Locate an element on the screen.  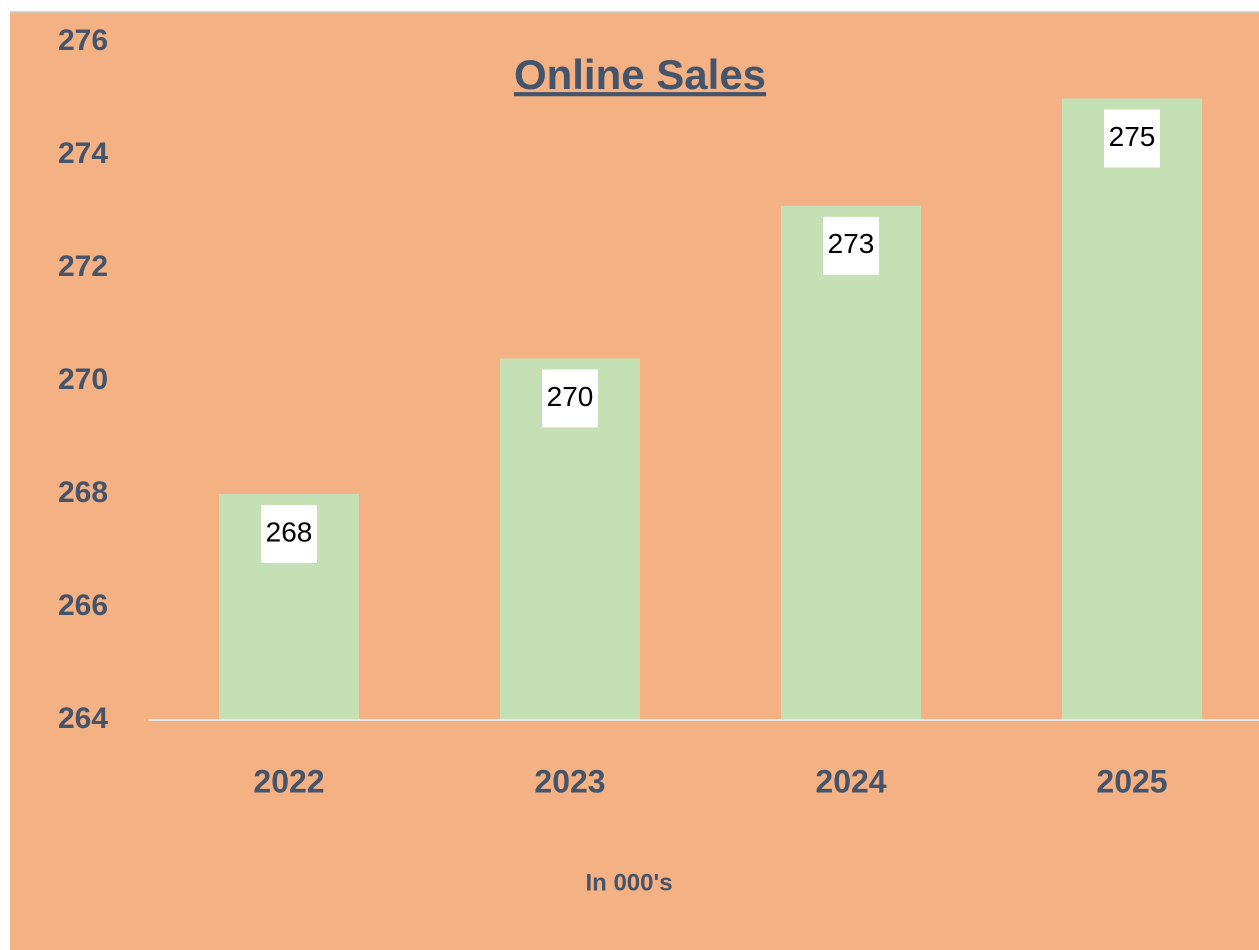
x-tick-label: 2022 is located at coordinates (288, 781).